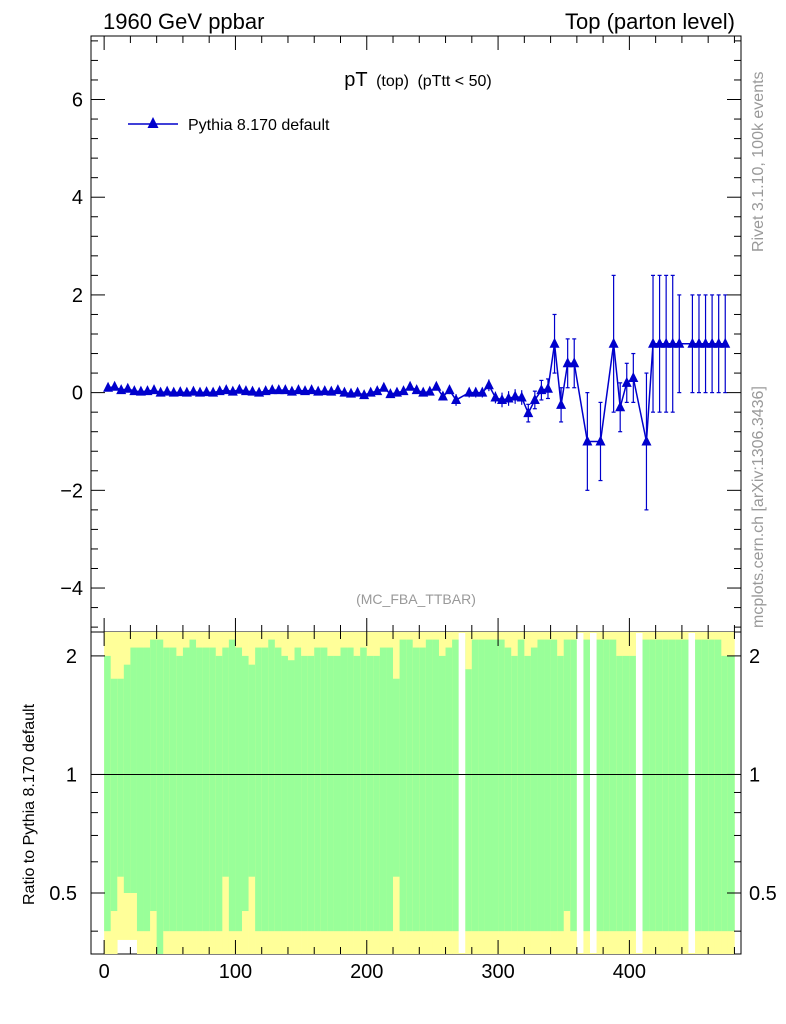  Describe the element at coordinates (183, 21) in the screenshot. I see `header-left: 1960 GeV ppbar` at that location.